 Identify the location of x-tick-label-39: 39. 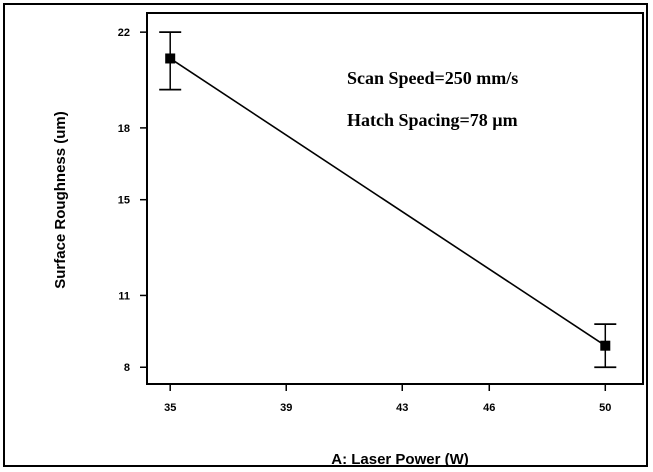
(286, 408).